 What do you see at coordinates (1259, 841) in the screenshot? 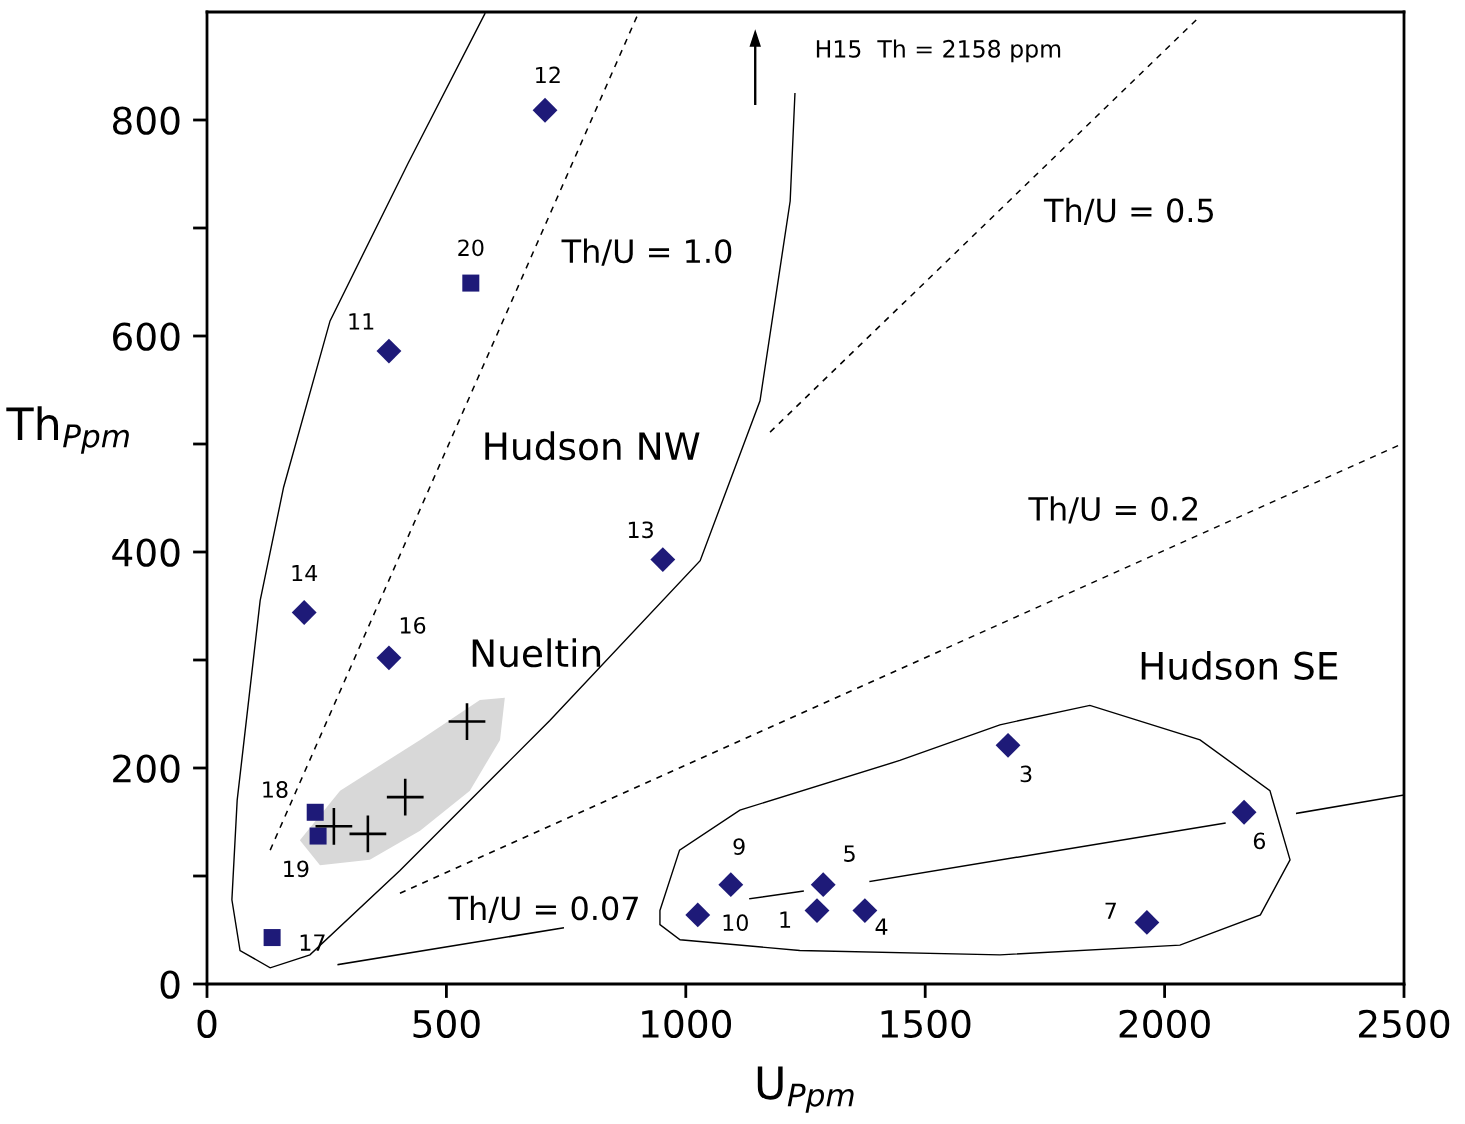
I see `annotation: 6` at bounding box center [1259, 841].